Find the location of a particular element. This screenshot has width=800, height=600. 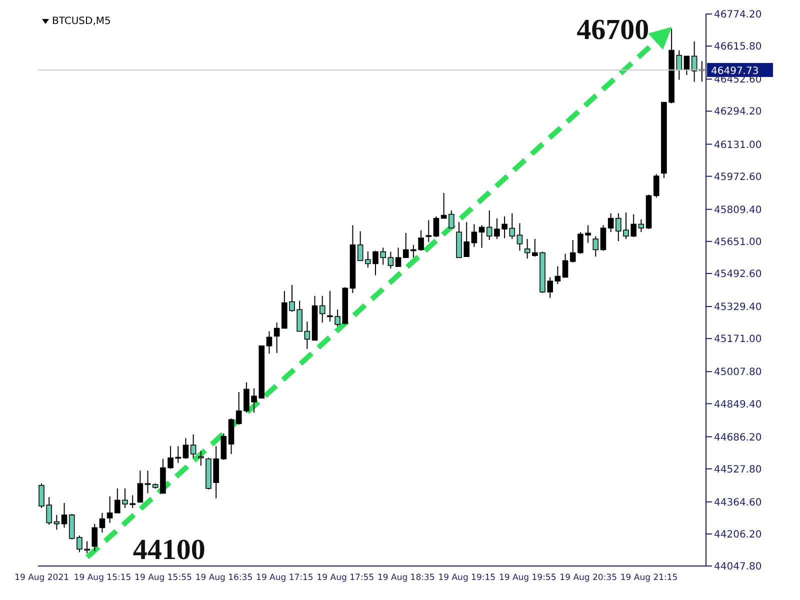

x-tick-label: 19 Aug 16:35 is located at coordinates (224, 578).